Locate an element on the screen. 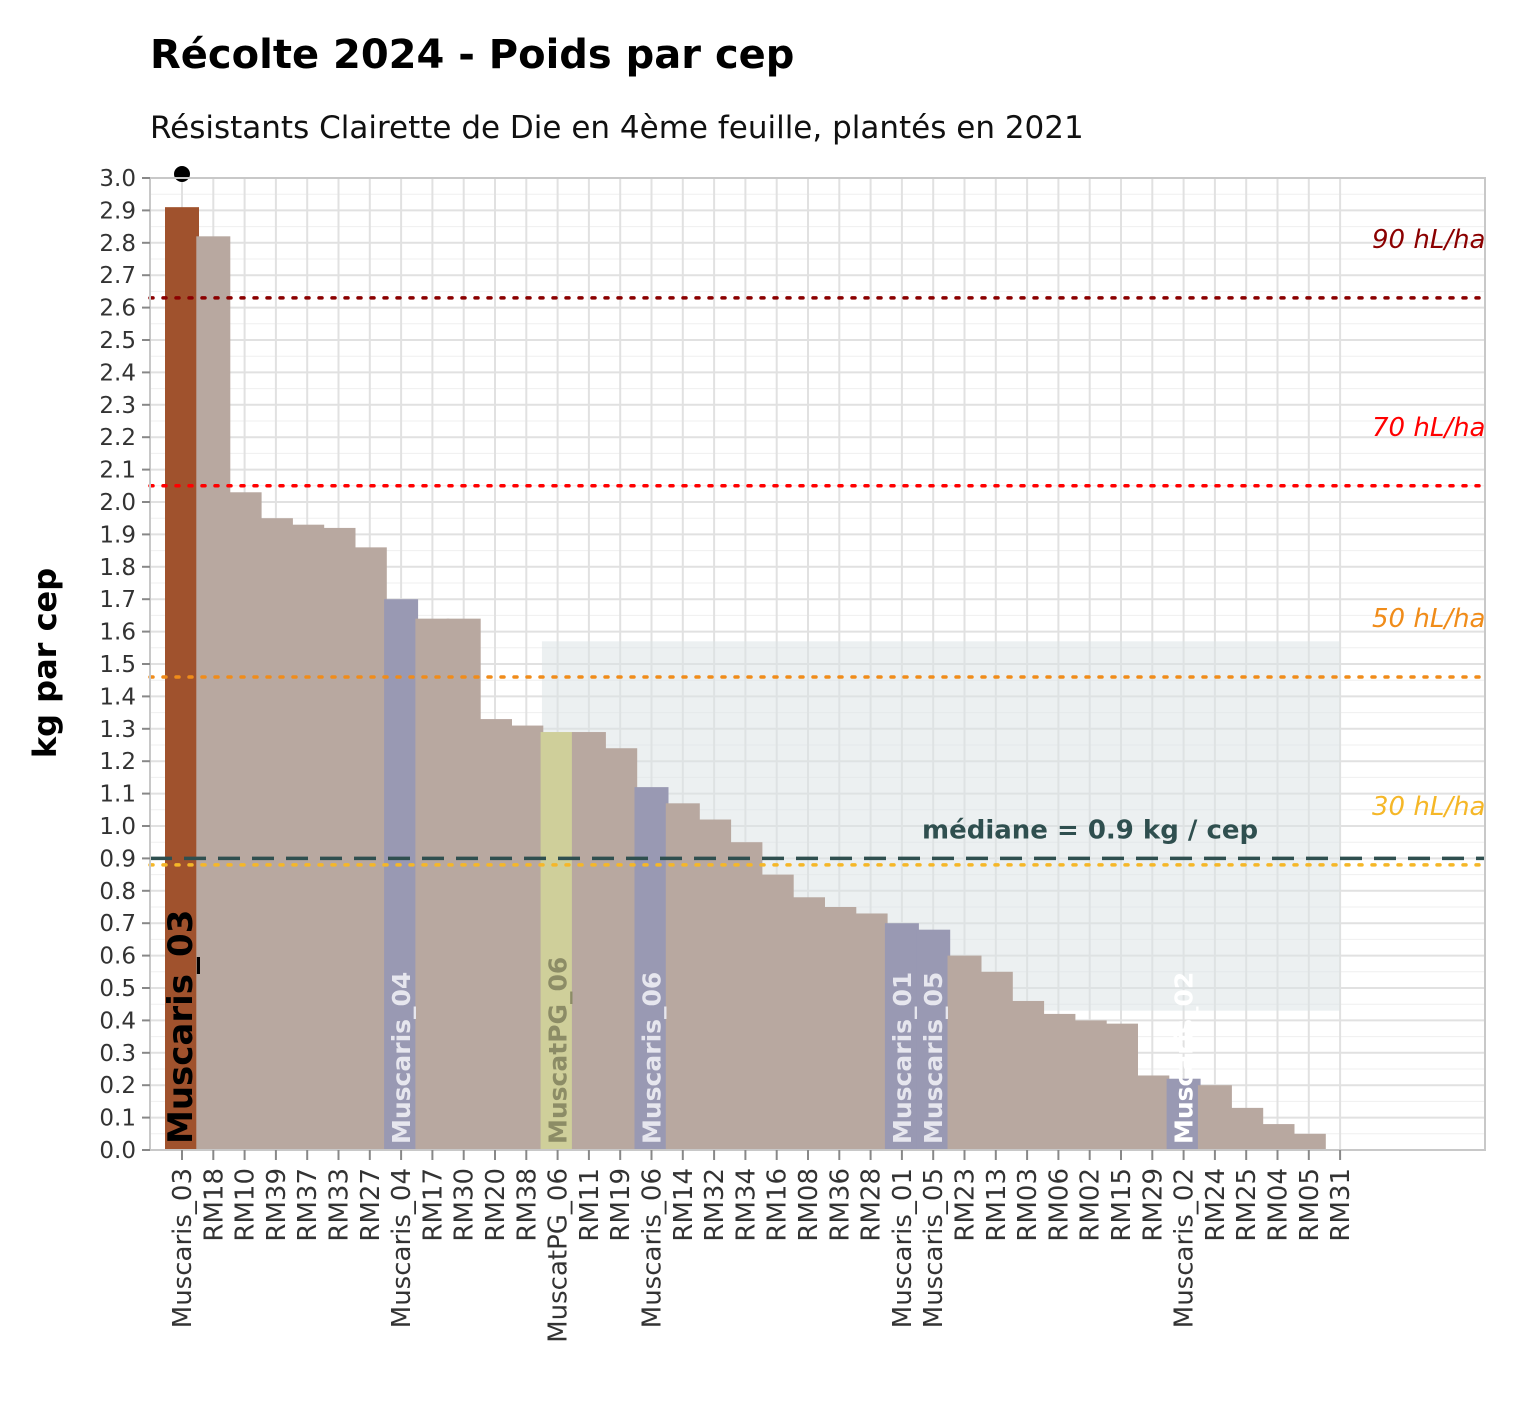  bar-label: Muscaris_03 is located at coordinates (181, 1027).